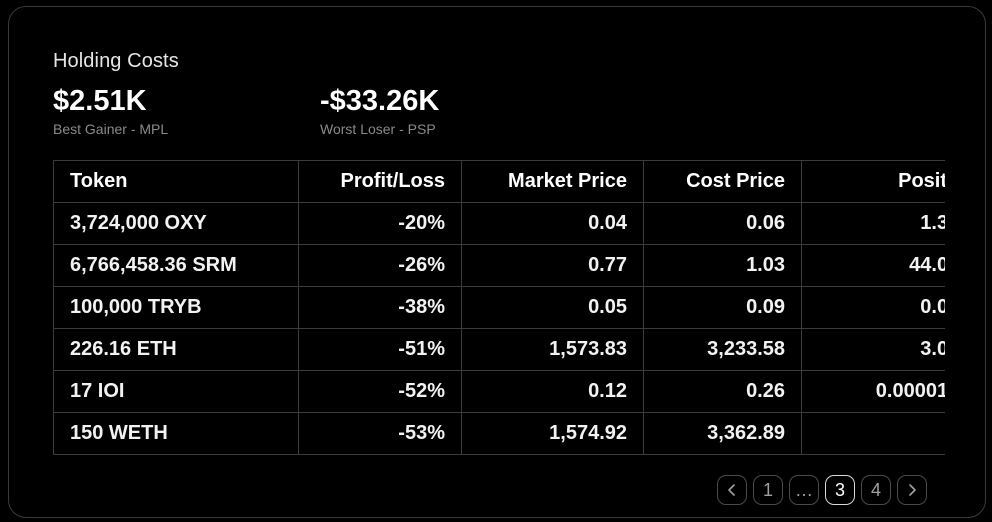 This screenshot has width=992, height=522. I want to click on cell-token: 17 IOI, so click(176, 391).